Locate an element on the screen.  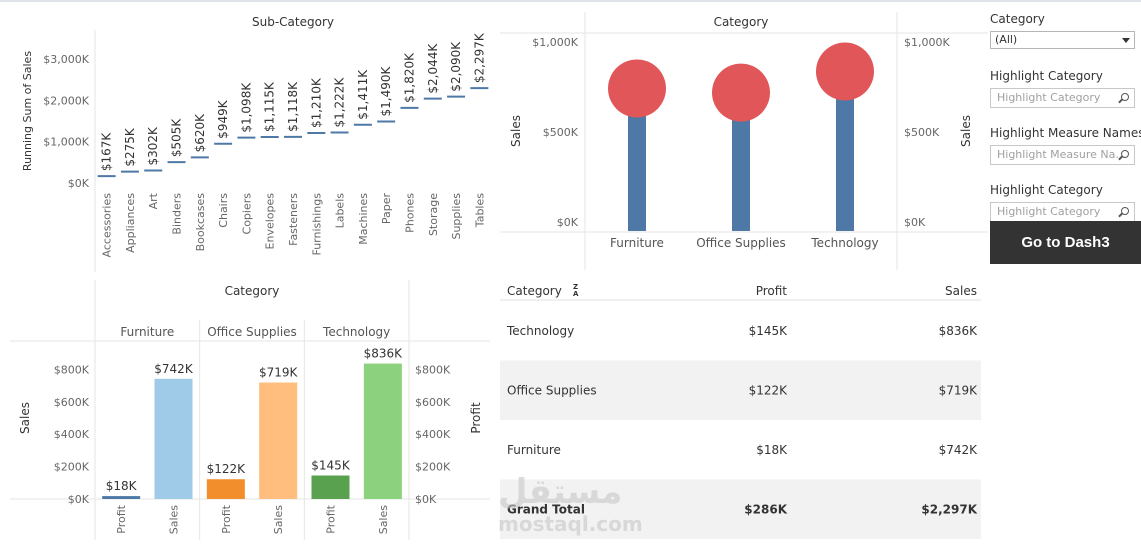
table-cell: $122K is located at coordinates (769, 390).